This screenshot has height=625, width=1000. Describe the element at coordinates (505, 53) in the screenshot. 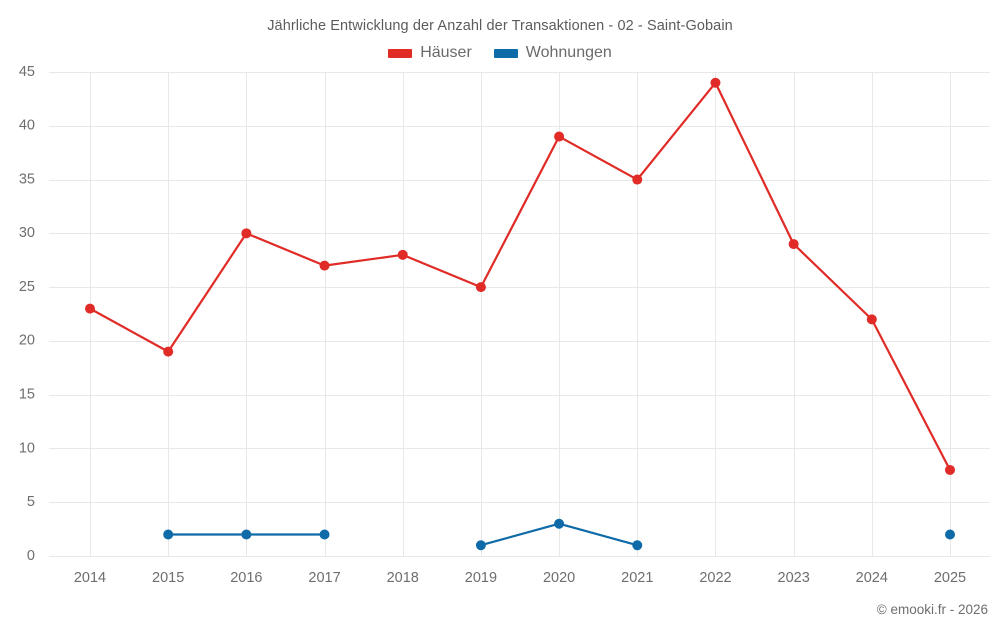

I see `blue-line-swatch-icon` at that location.